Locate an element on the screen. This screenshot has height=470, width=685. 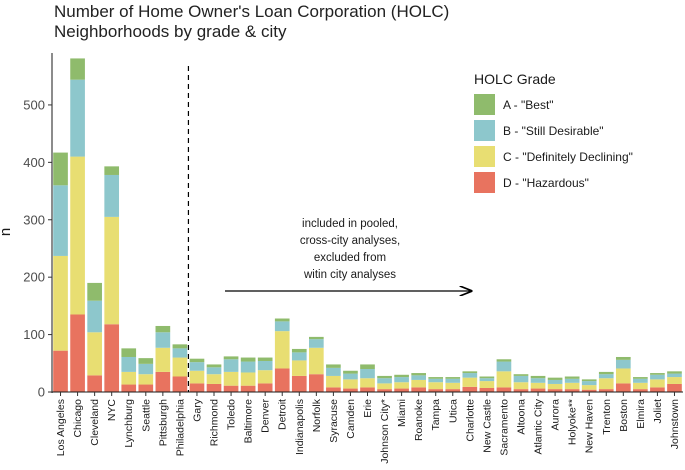
bar-camden-d is located at coordinates (350, 390).